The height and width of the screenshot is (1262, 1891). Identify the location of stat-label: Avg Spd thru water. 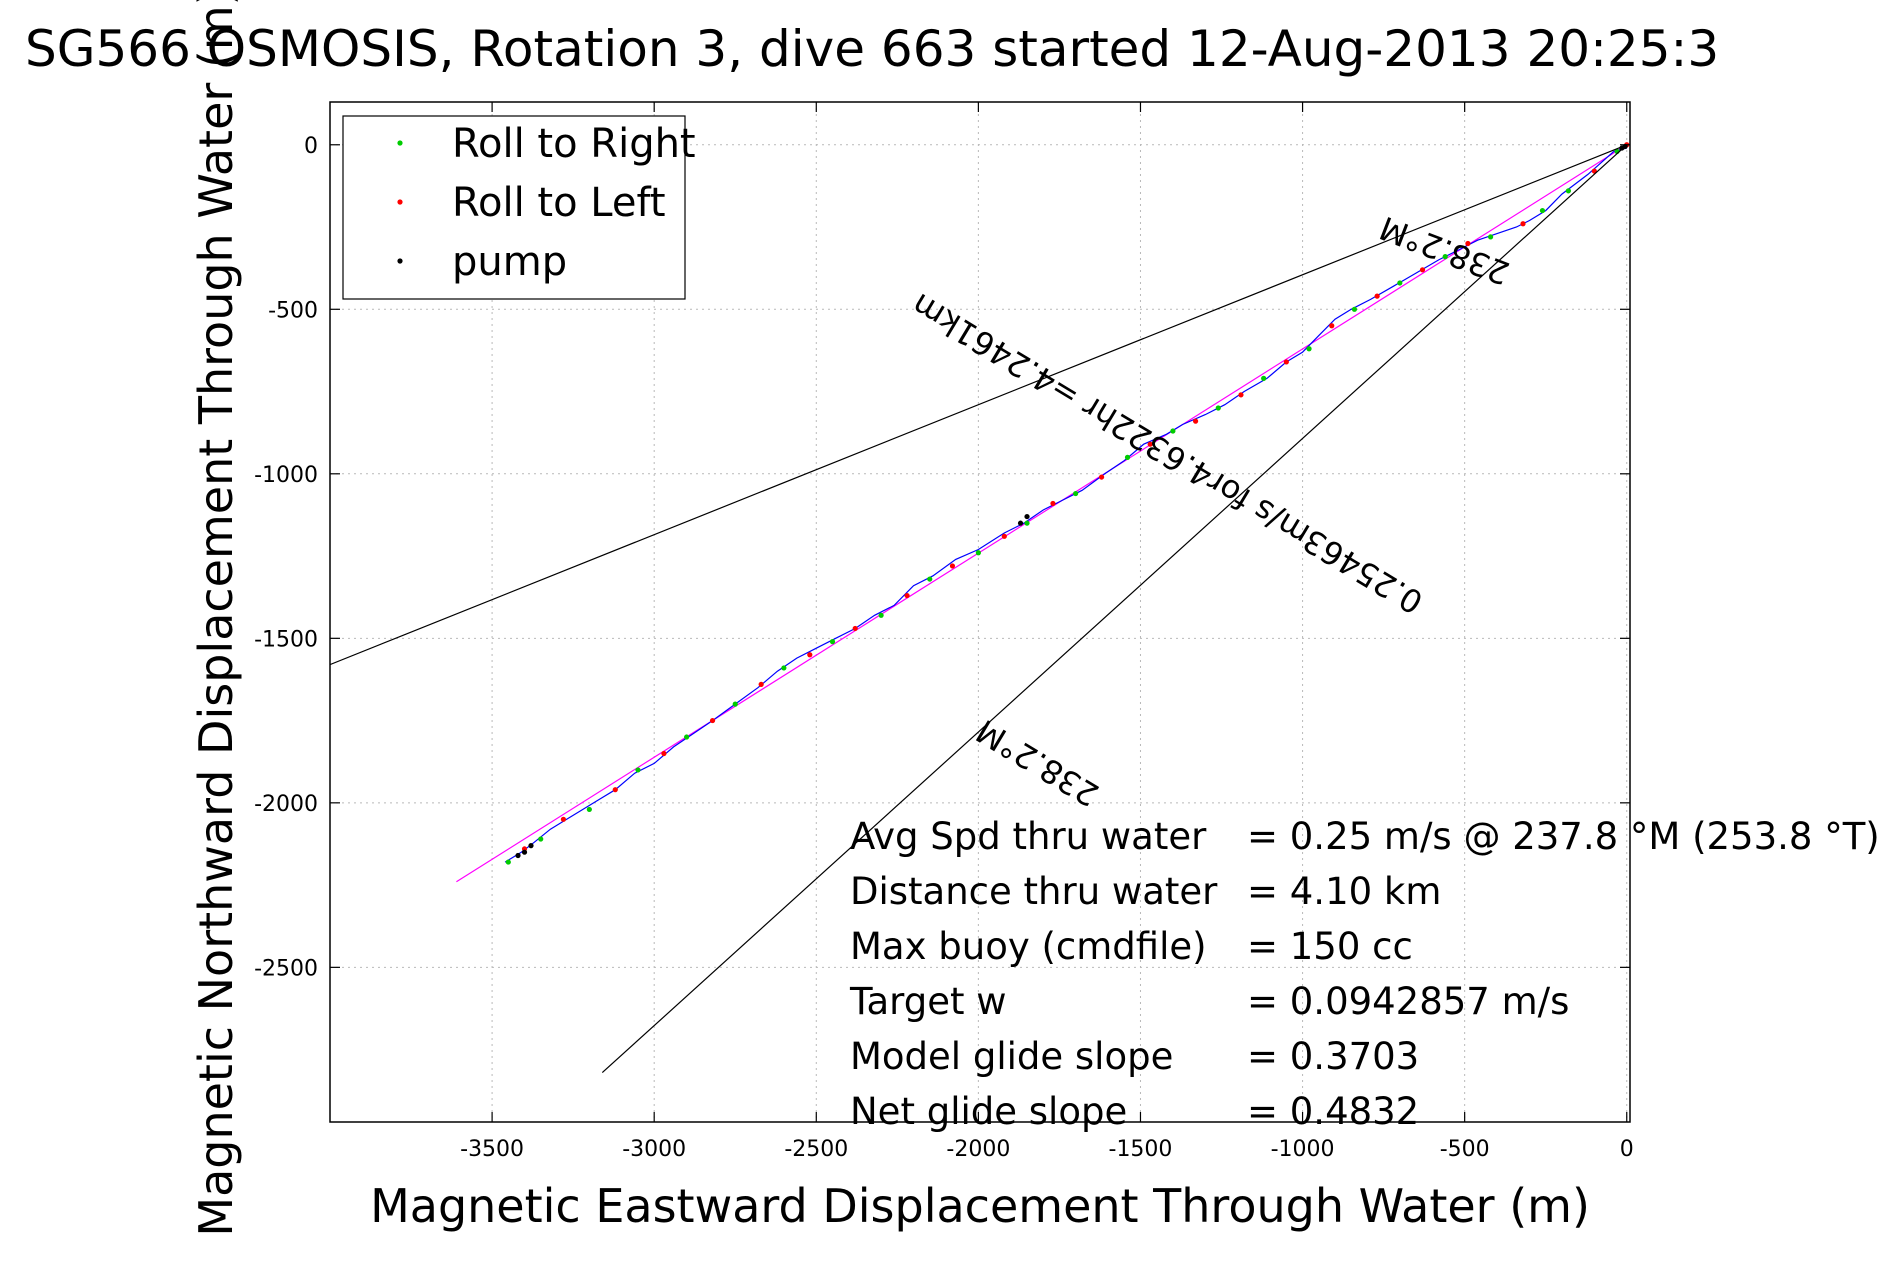
(1028, 836).